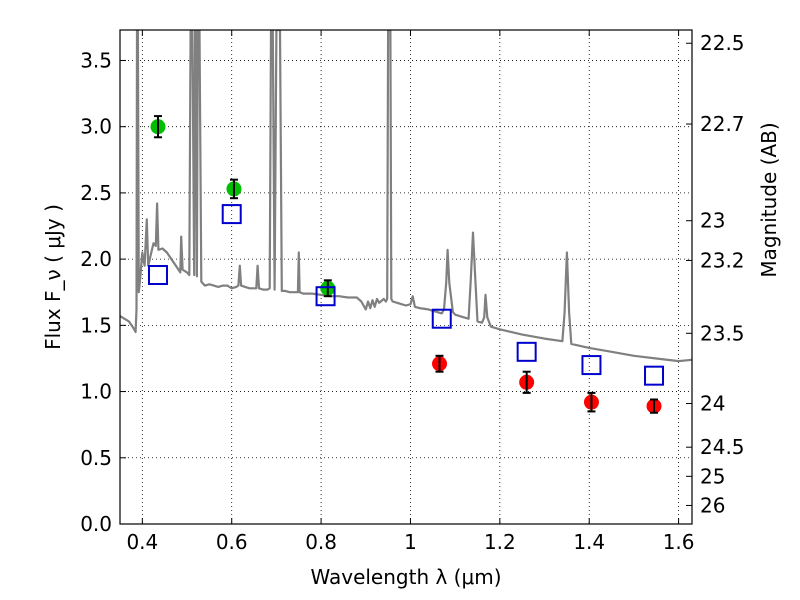 The width and height of the screenshot is (800, 600). What do you see at coordinates (96, 392) in the screenshot?
I see `y-tick-label: 1.0` at bounding box center [96, 392].